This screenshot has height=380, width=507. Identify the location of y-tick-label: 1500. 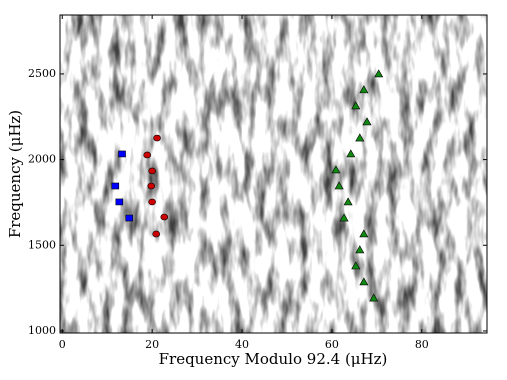
(42, 244).